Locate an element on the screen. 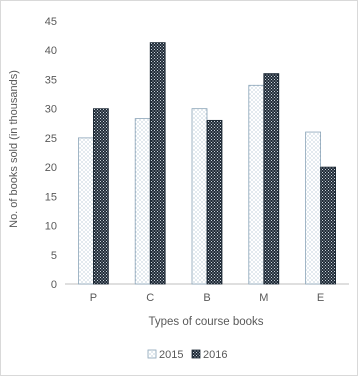 The image size is (358, 380). y-tick-label: 5 is located at coordinates (54, 256).